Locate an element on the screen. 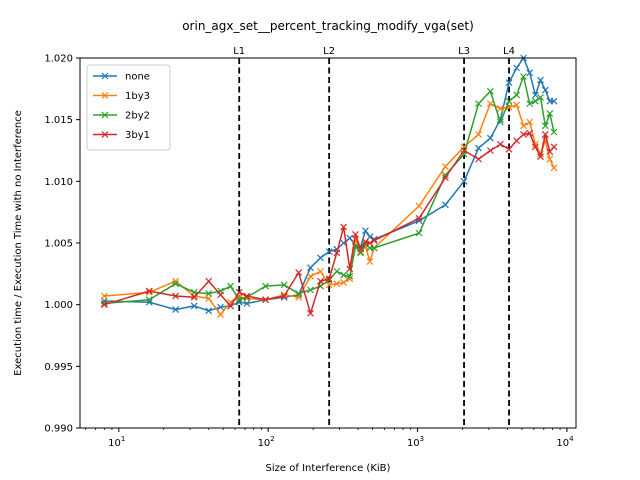 Image resolution: width=640 pixels, height=480 pixels. legend-item-1by3: 1by3 is located at coordinates (121, 96).